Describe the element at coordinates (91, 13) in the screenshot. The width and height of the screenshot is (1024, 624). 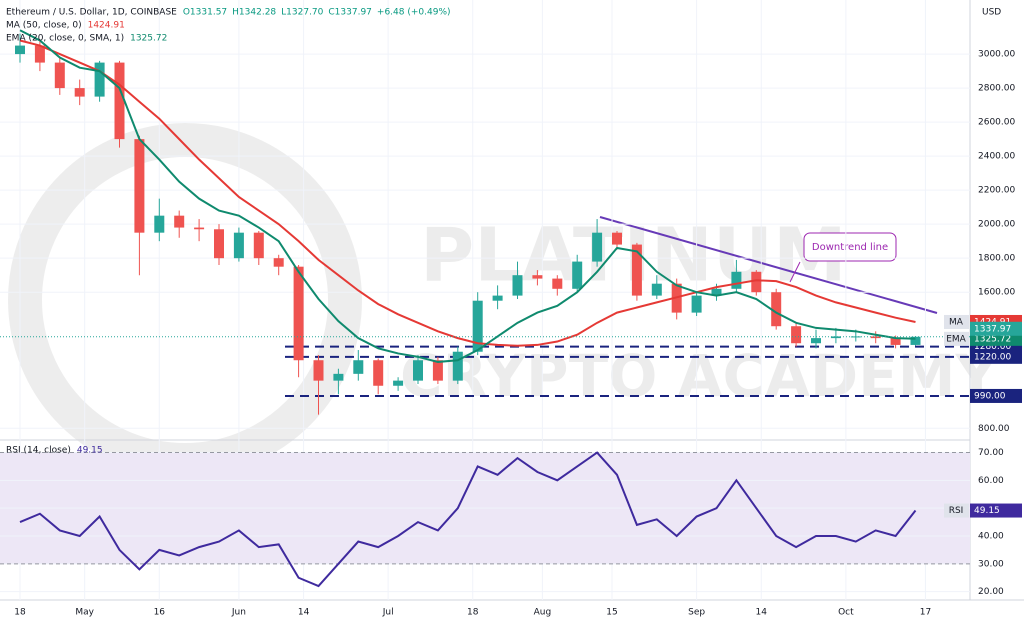
I see `chart-title: Ethereum / U.S. Dollar, 1D, COINBASE` at that location.